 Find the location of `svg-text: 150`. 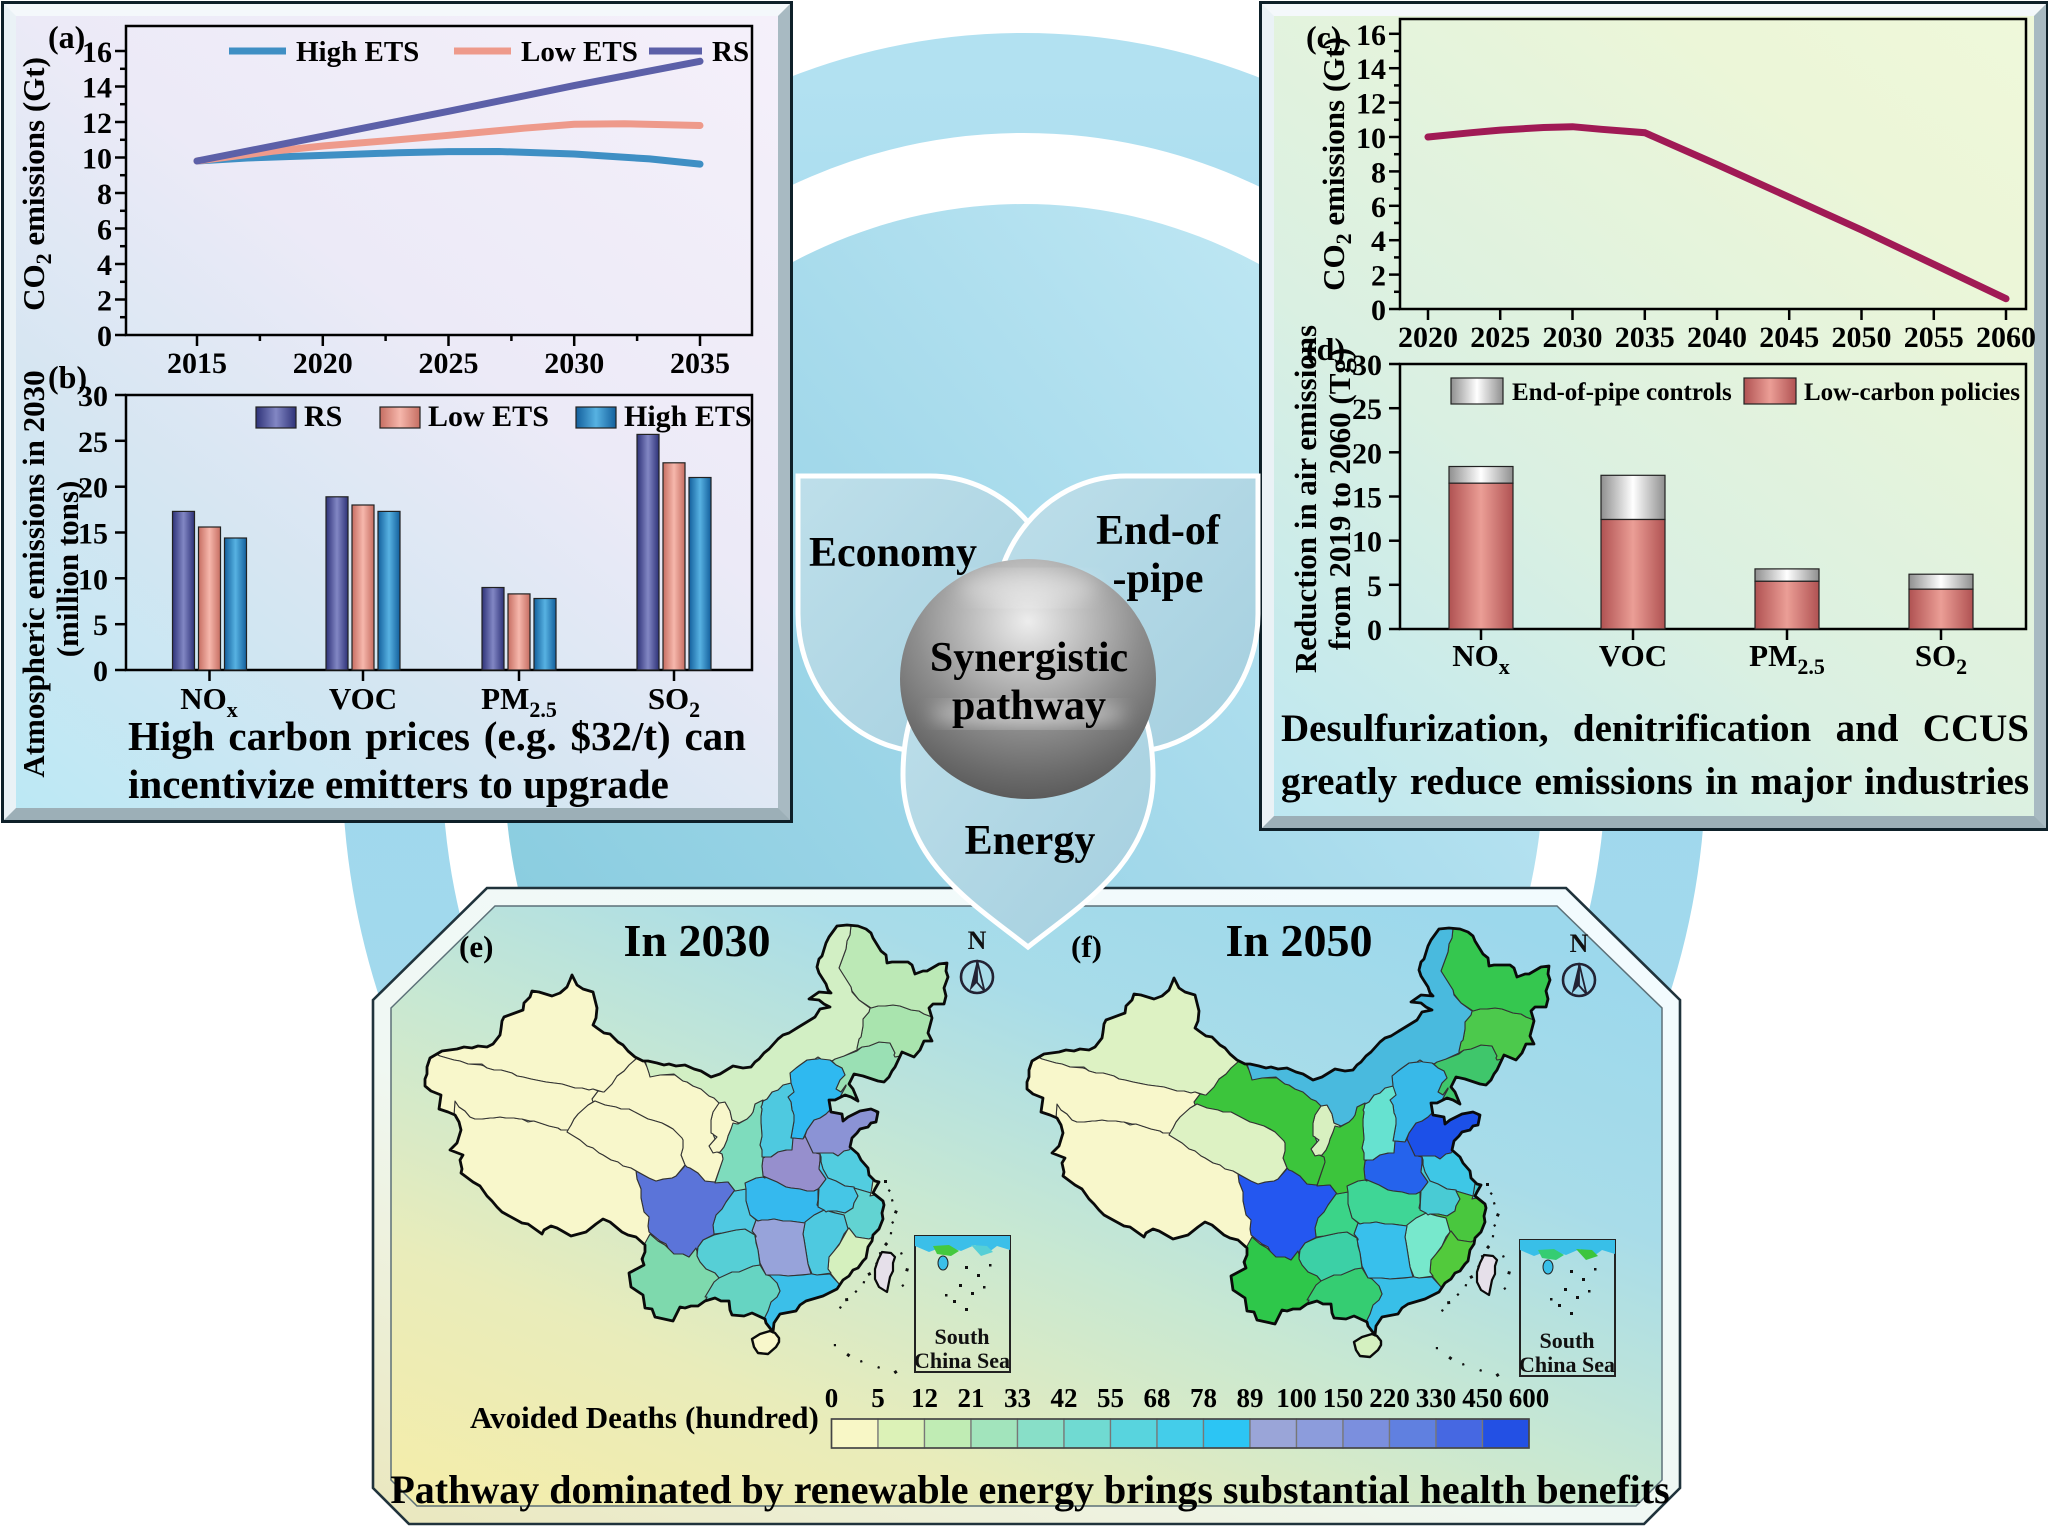

svg-text: 150 is located at coordinates (1343, 1398).